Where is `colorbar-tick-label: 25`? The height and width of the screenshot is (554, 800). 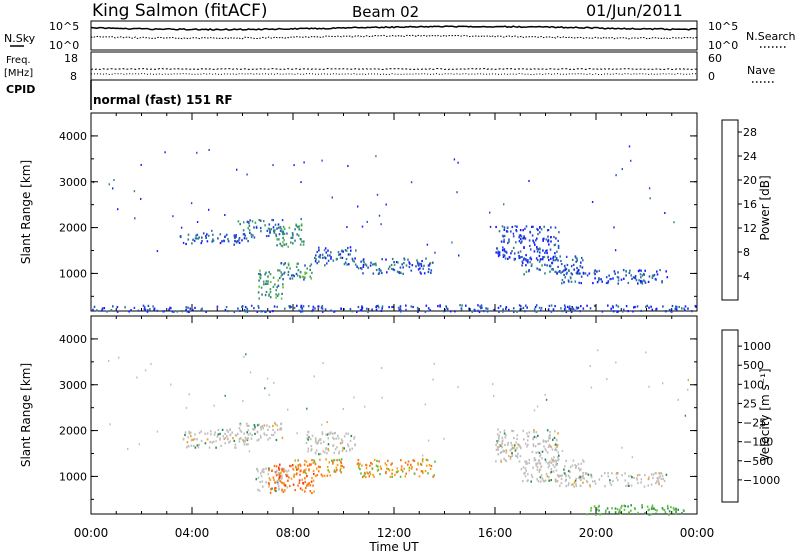
colorbar-tick-label: 25 is located at coordinates (750, 403).